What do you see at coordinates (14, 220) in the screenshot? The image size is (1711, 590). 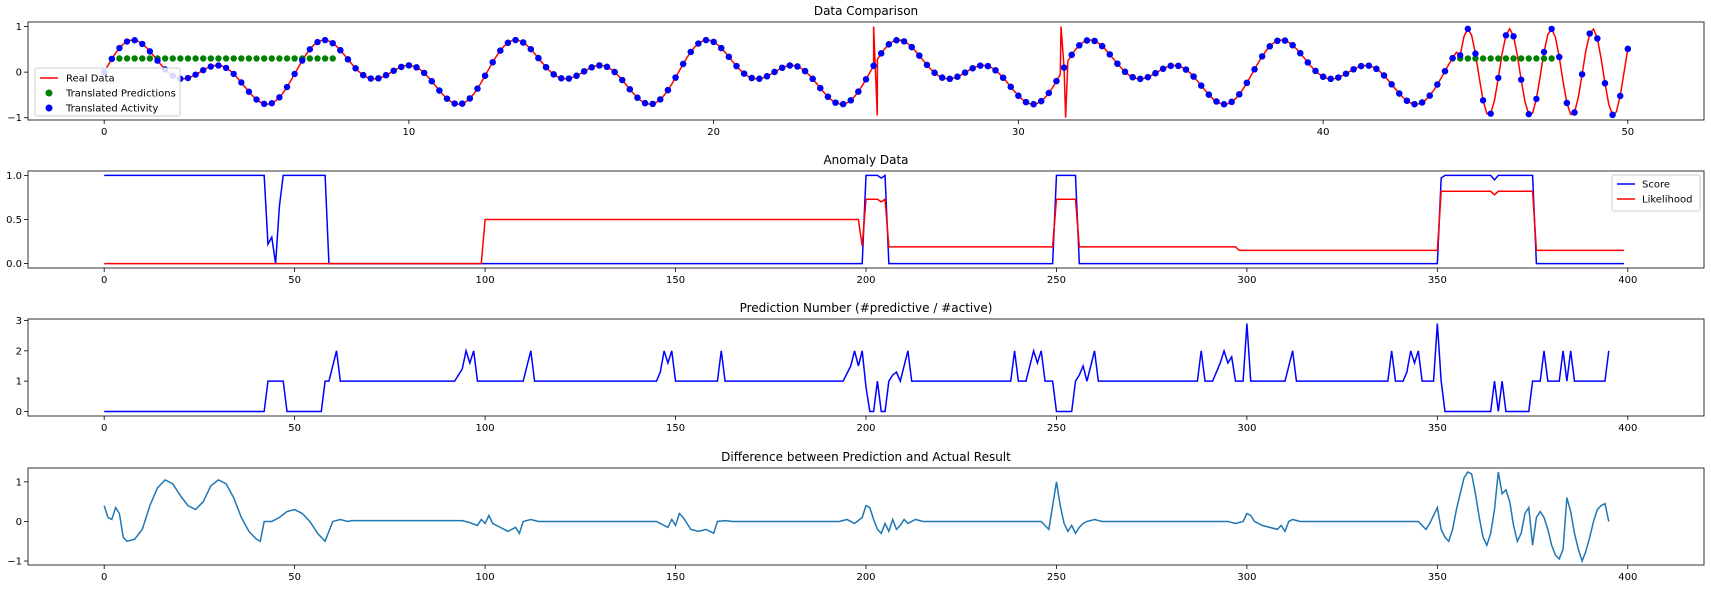 I see `y-tick-label: 0.5` at bounding box center [14, 220].